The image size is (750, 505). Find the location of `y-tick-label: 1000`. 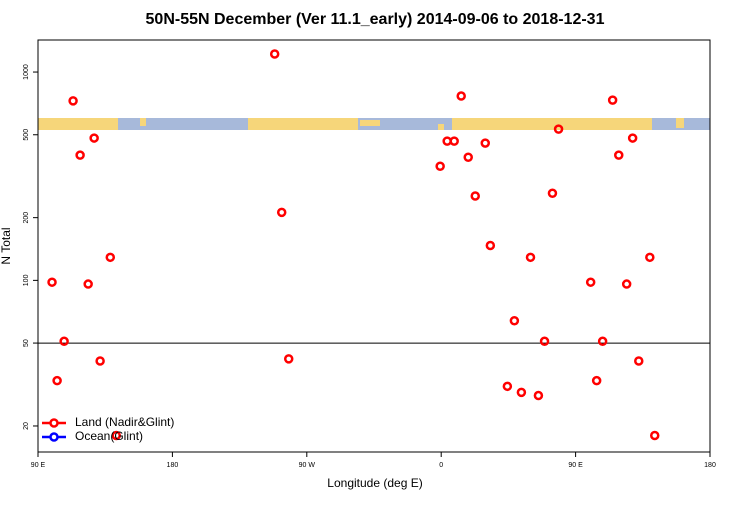

y-tick-label: 1000 is located at coordinates (26, 72).